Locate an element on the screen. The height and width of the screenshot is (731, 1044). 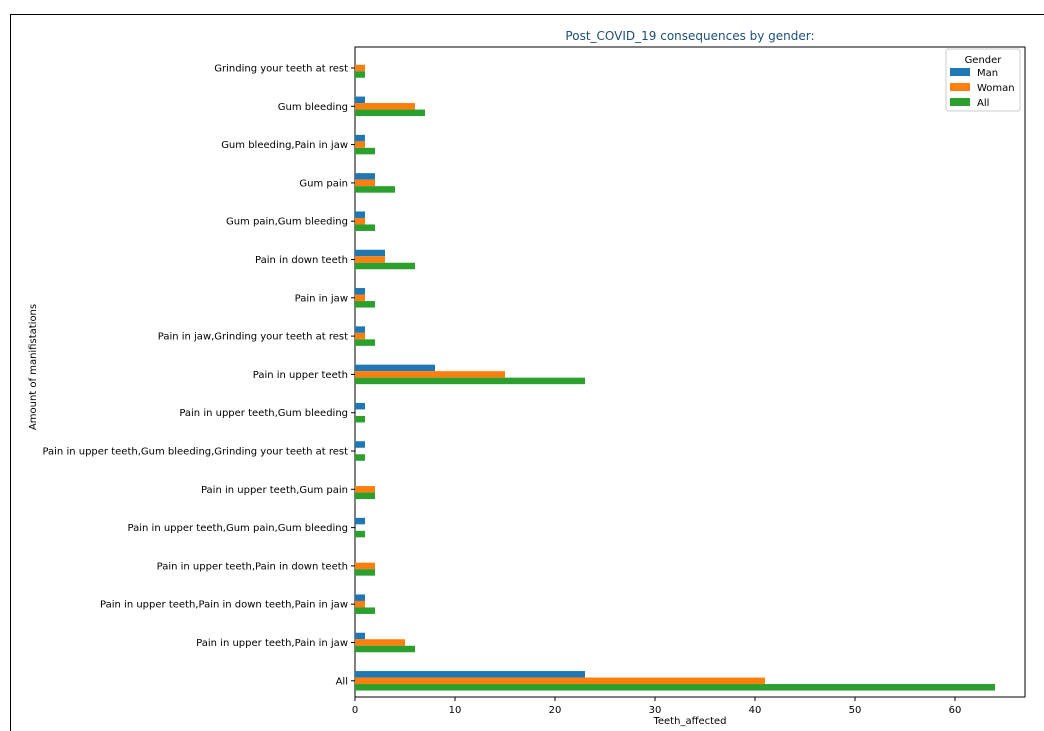
x-tick-label-0: 0 is located at coordinates (355, 710).